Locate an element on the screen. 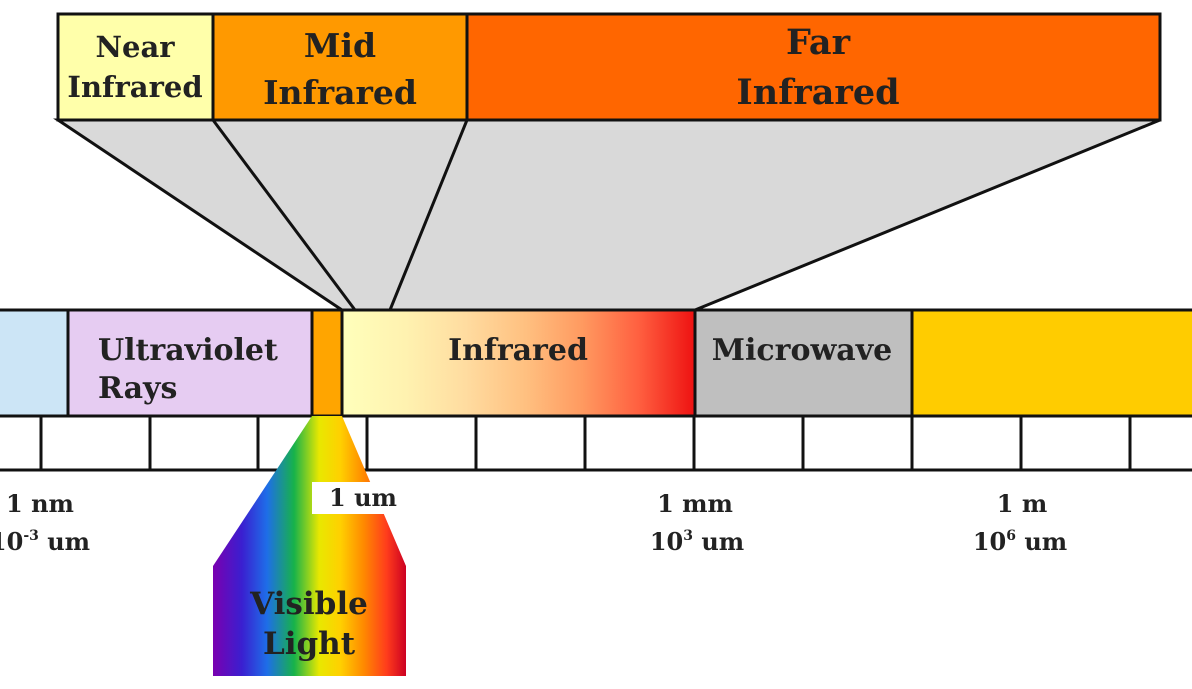  mid-infrared-band is located at coordinates (340, 67).